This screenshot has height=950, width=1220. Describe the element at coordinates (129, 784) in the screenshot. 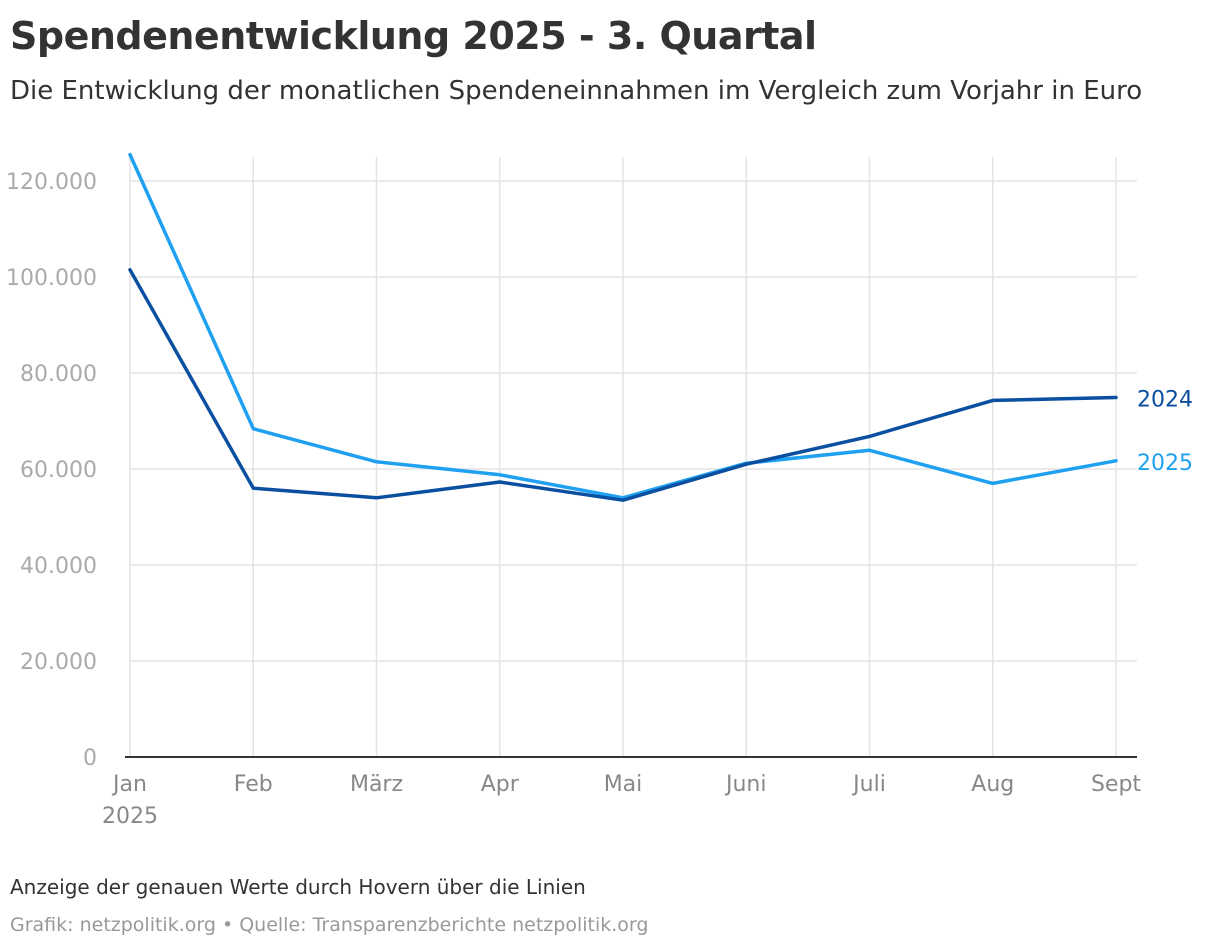

I see `x-tick-label: Jan` at that location.